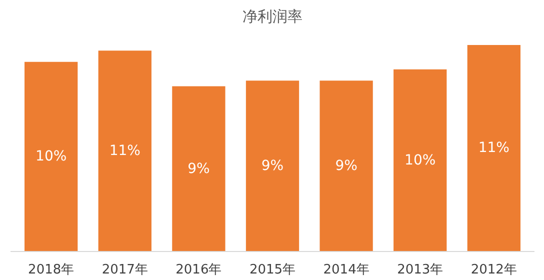  Describe the element at coordinates (272, 17) in the screenshot. I see `chart-title: 净利润率` at that location.